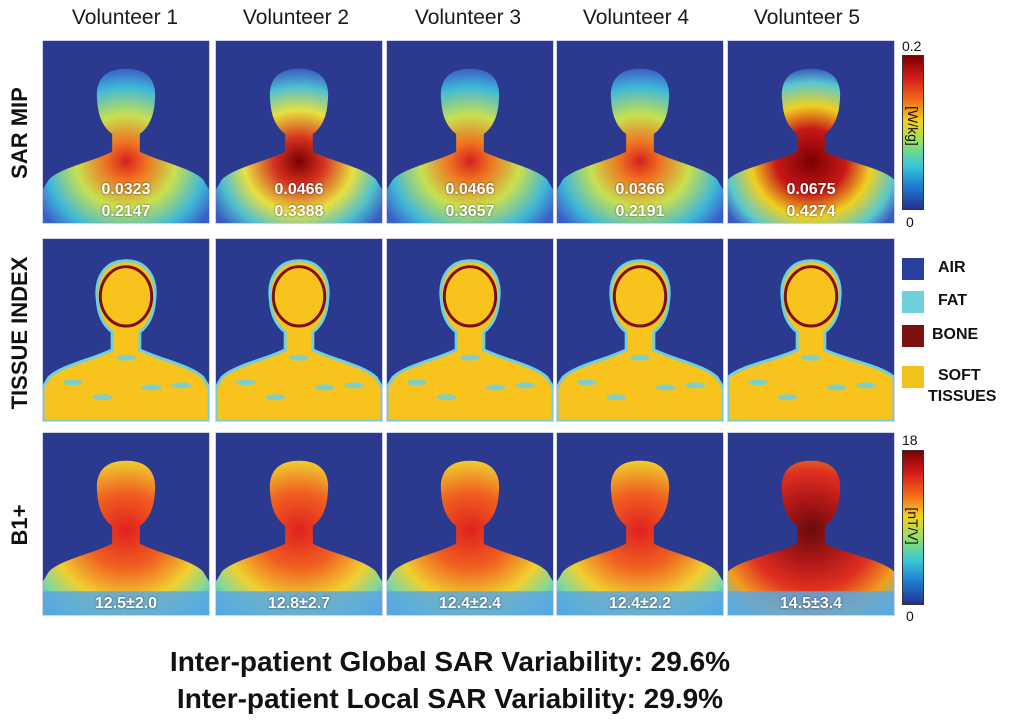  What do you see at coordinates (19, 525) in the screenshot?
I see `row-label-b1: B1+` at bounding box center [19, 525].